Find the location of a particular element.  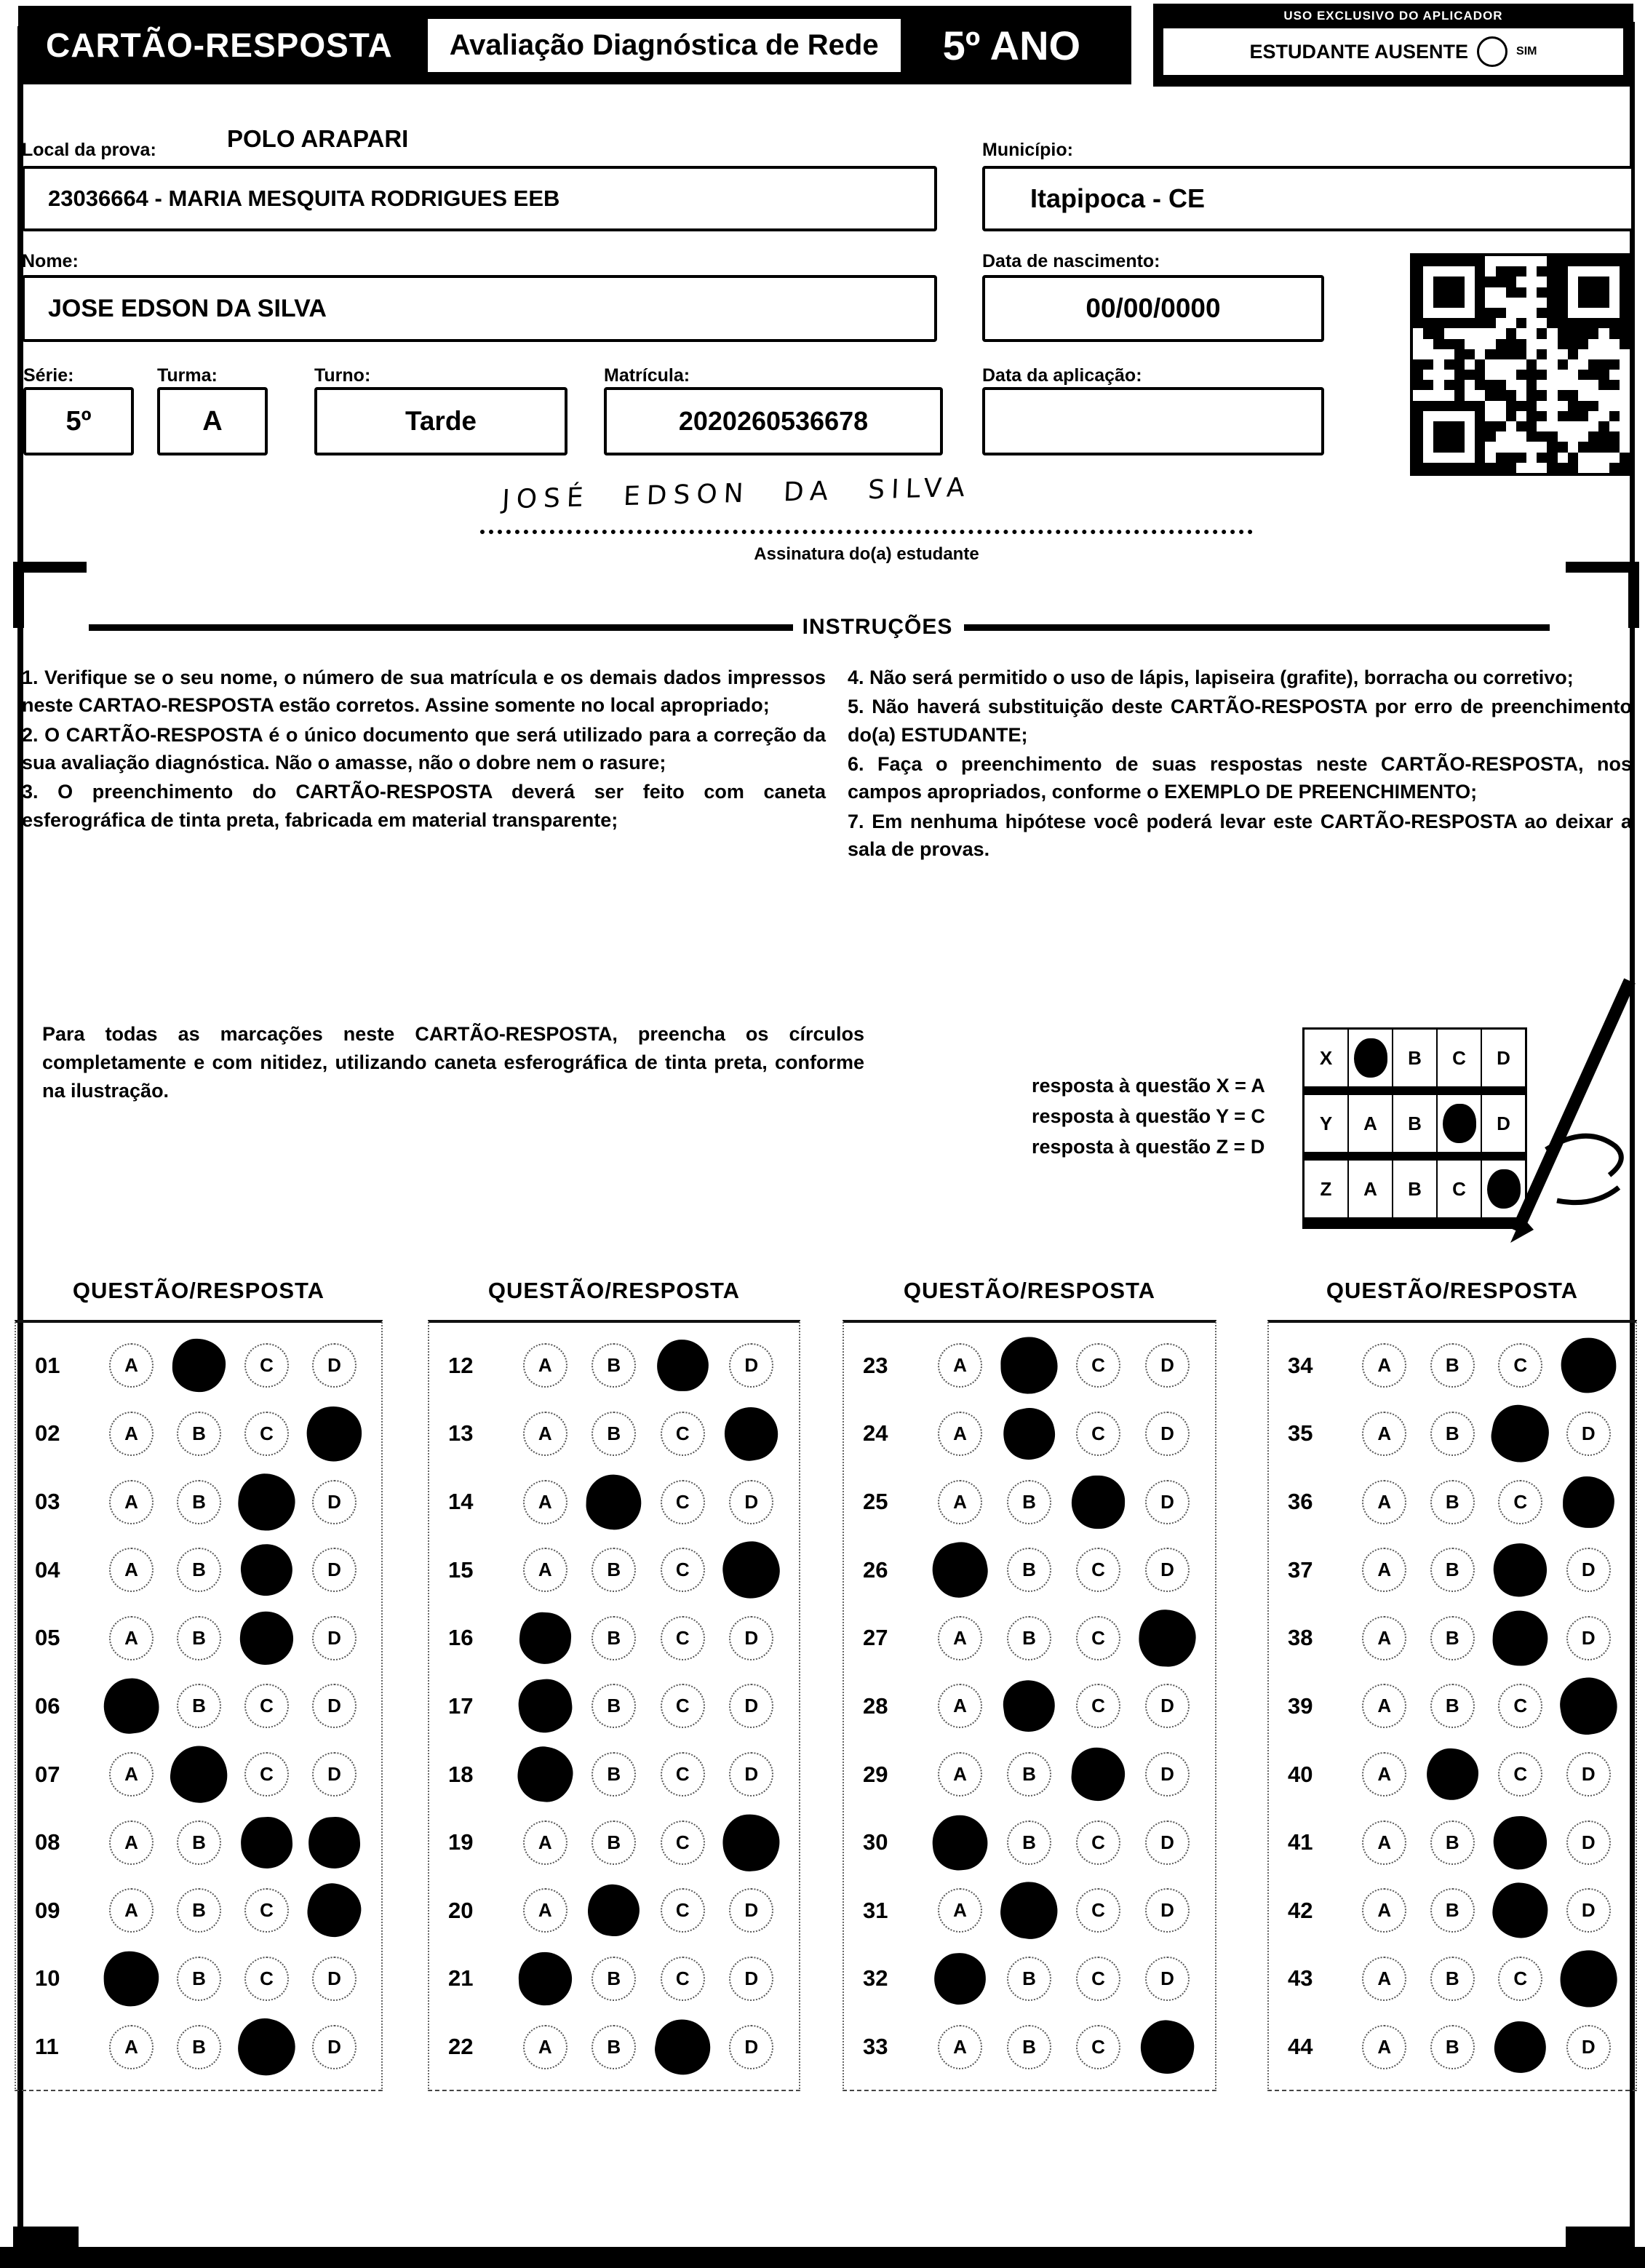

bubble-q42-c is located at coordinates (1521, 1911).